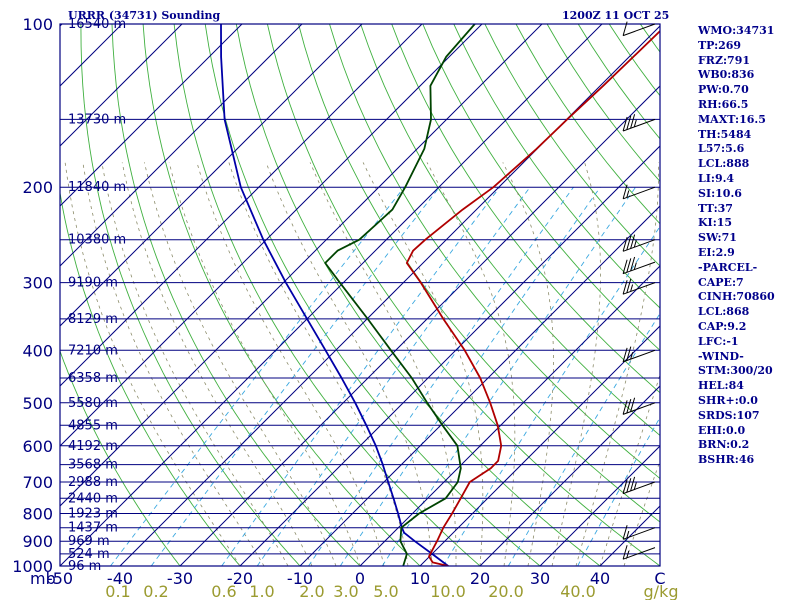 This screenshot has width=800, height=600. What do you see at coordinates (60, 578) in the screenshot?
I see `temperature-tick-label: -50` at bounding box center [60, 578].